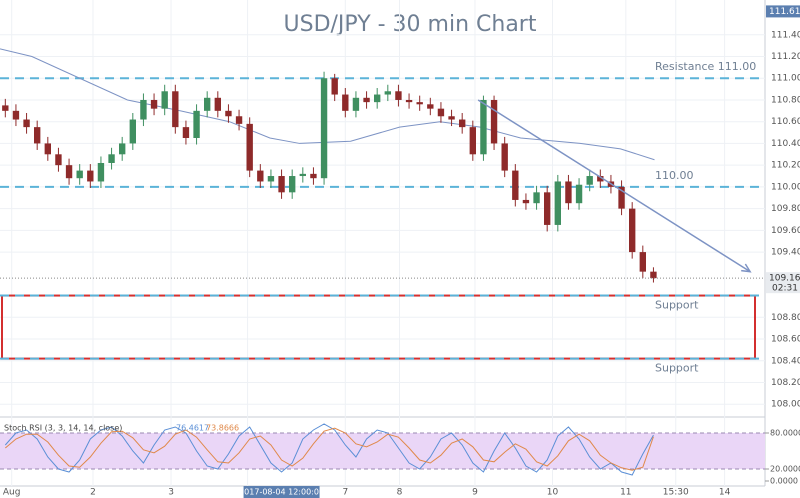  What do you see at coordinates (785, 79) in the screenshot?
I see `y-tick-label: 111.000` at bounding box center [785, 79].